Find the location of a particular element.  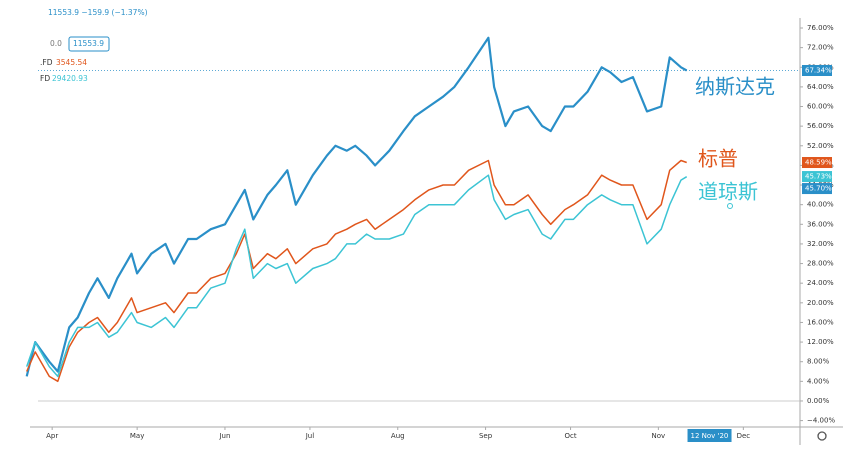

y-tick-label: 24.00% is located at coordinates (820, 283).